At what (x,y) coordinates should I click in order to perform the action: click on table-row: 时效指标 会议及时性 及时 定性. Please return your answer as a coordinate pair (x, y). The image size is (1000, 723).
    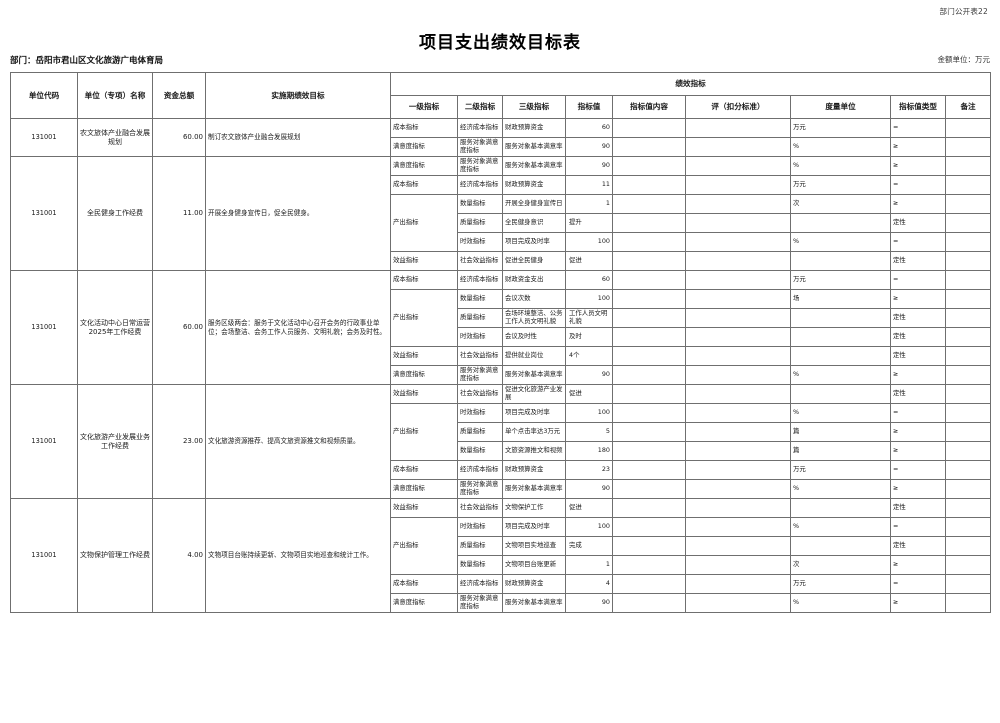
    Looking at the image, I should click on (501, 337).